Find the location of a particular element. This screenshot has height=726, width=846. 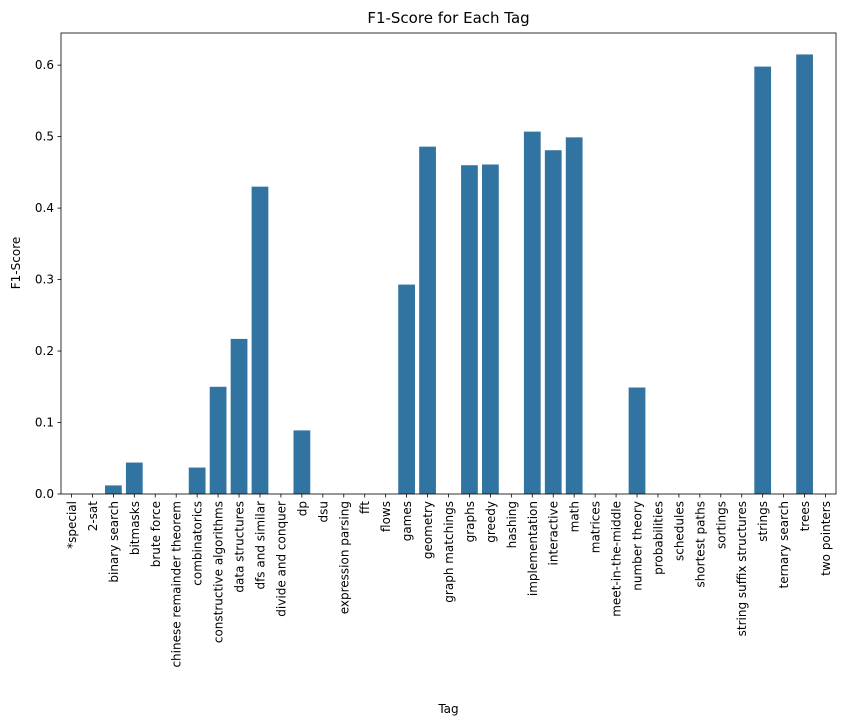

y-tick-label: 0.5 is located at coordinates (44, 137).